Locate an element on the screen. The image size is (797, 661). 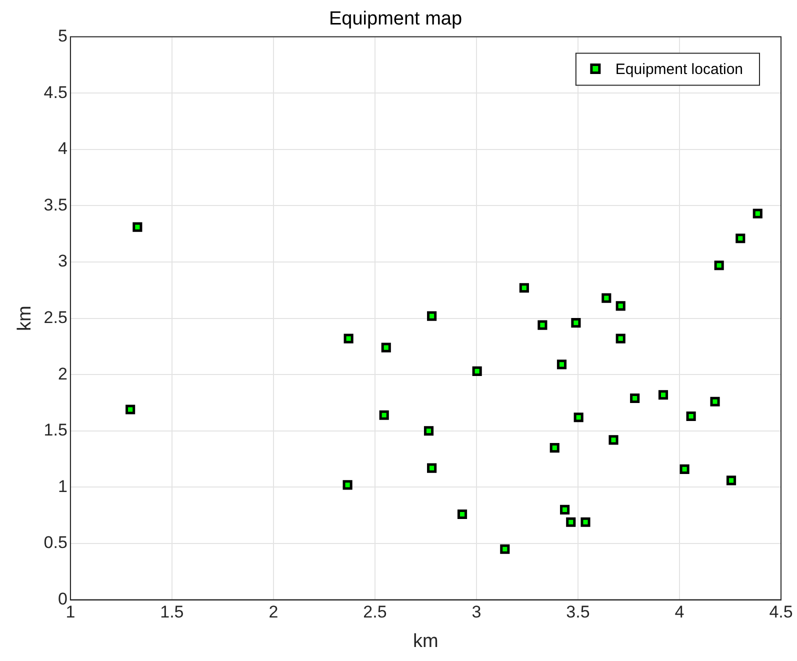
x-tick-label: 3 is located at coordinates (477, 612).